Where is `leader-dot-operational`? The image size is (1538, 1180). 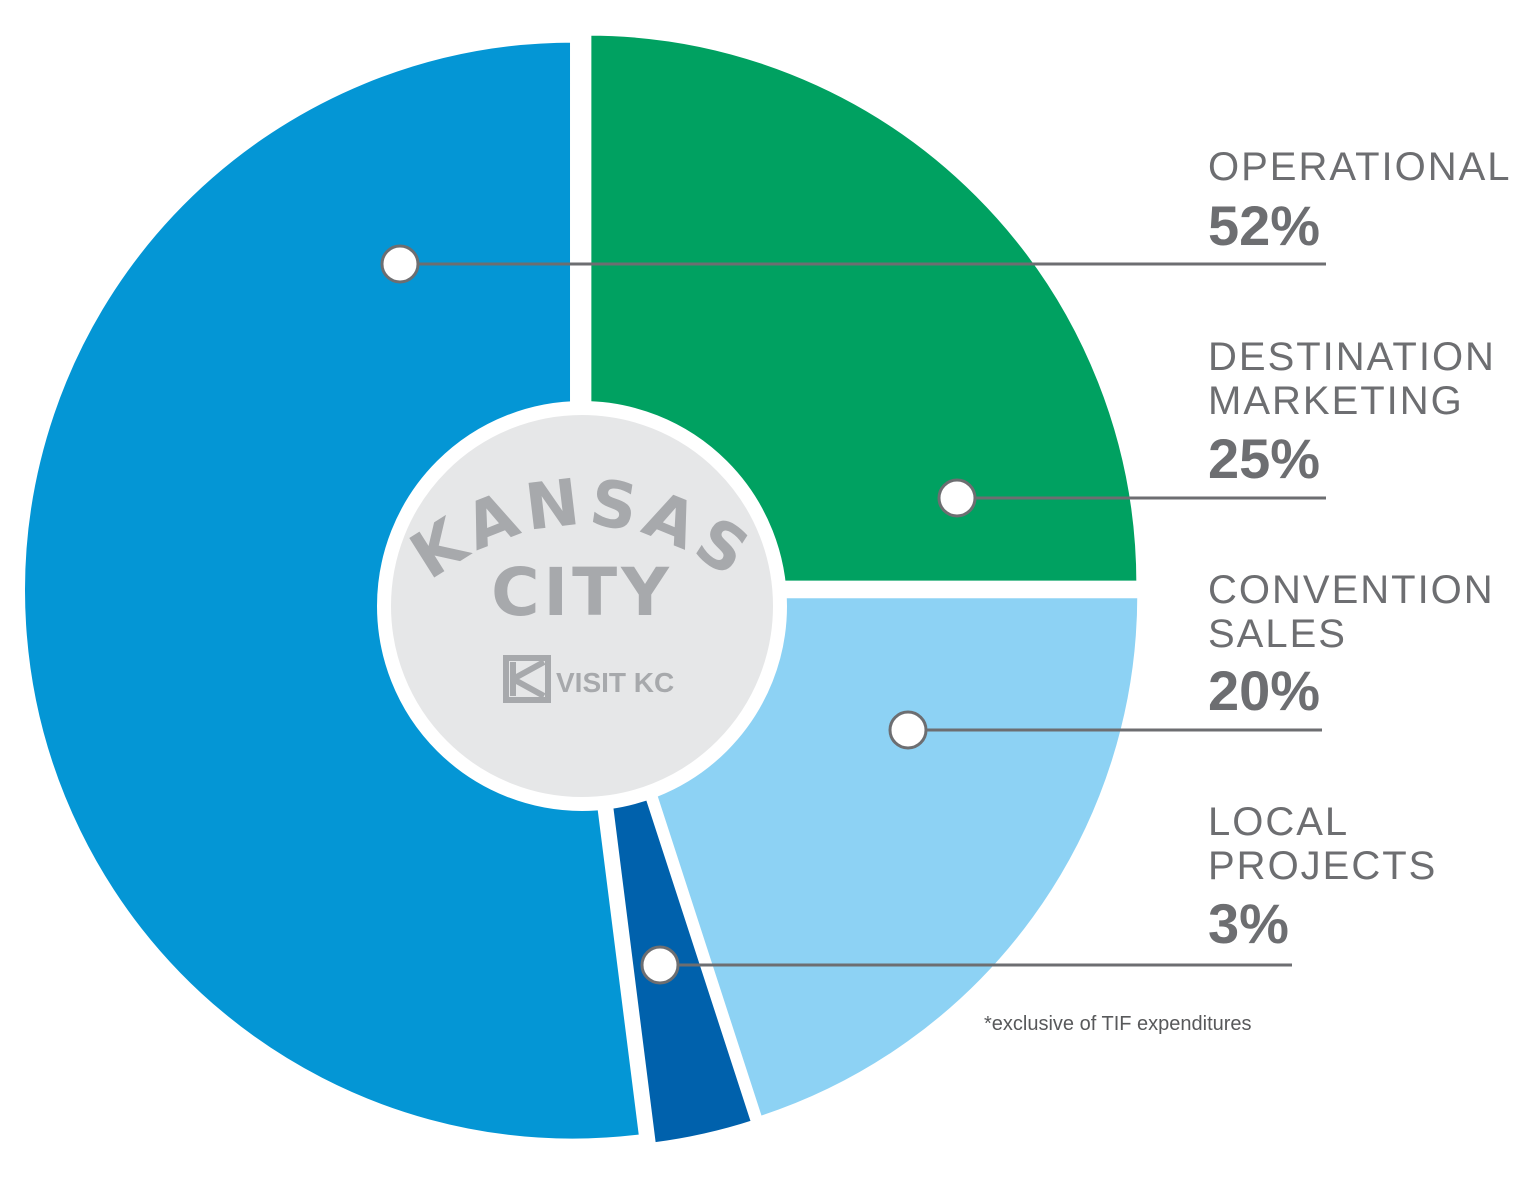 leader-dot-operational is located at coordinates (400, 264).